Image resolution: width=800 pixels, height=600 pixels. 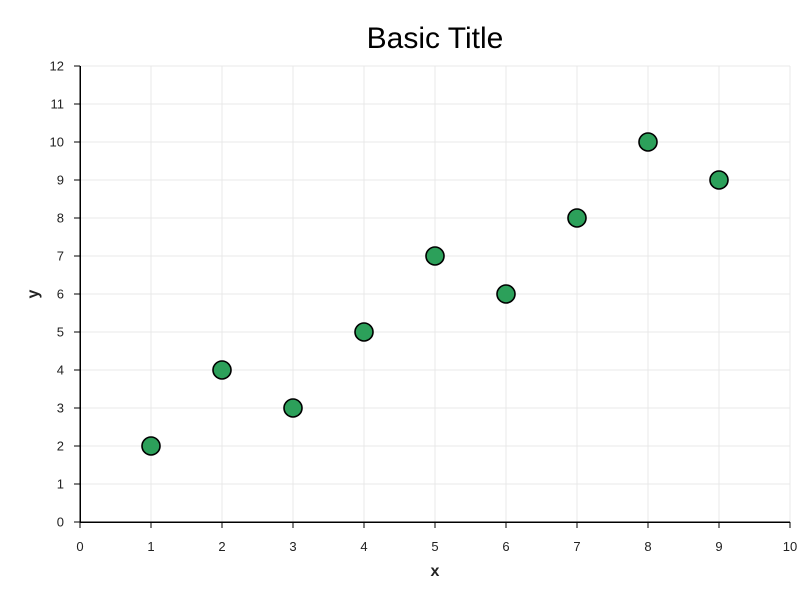 I want to click on y-tick-label: 4, so click(x=60, y=370).